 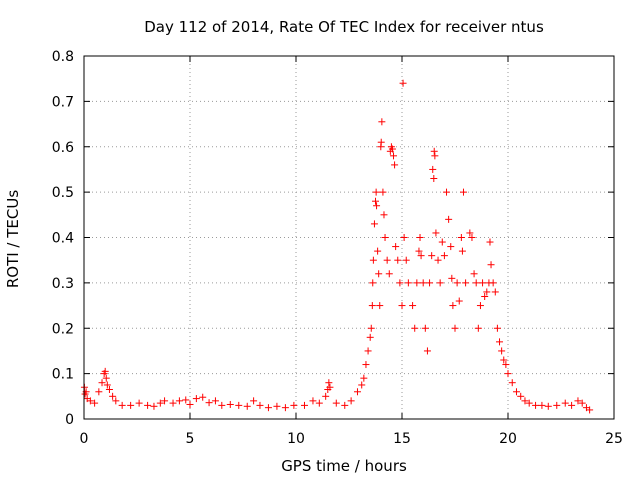 What do you see at coordinates (63, 284) in the screenshot?
I see `y-tick-label: 0.3` at bounding box center [63, 284].